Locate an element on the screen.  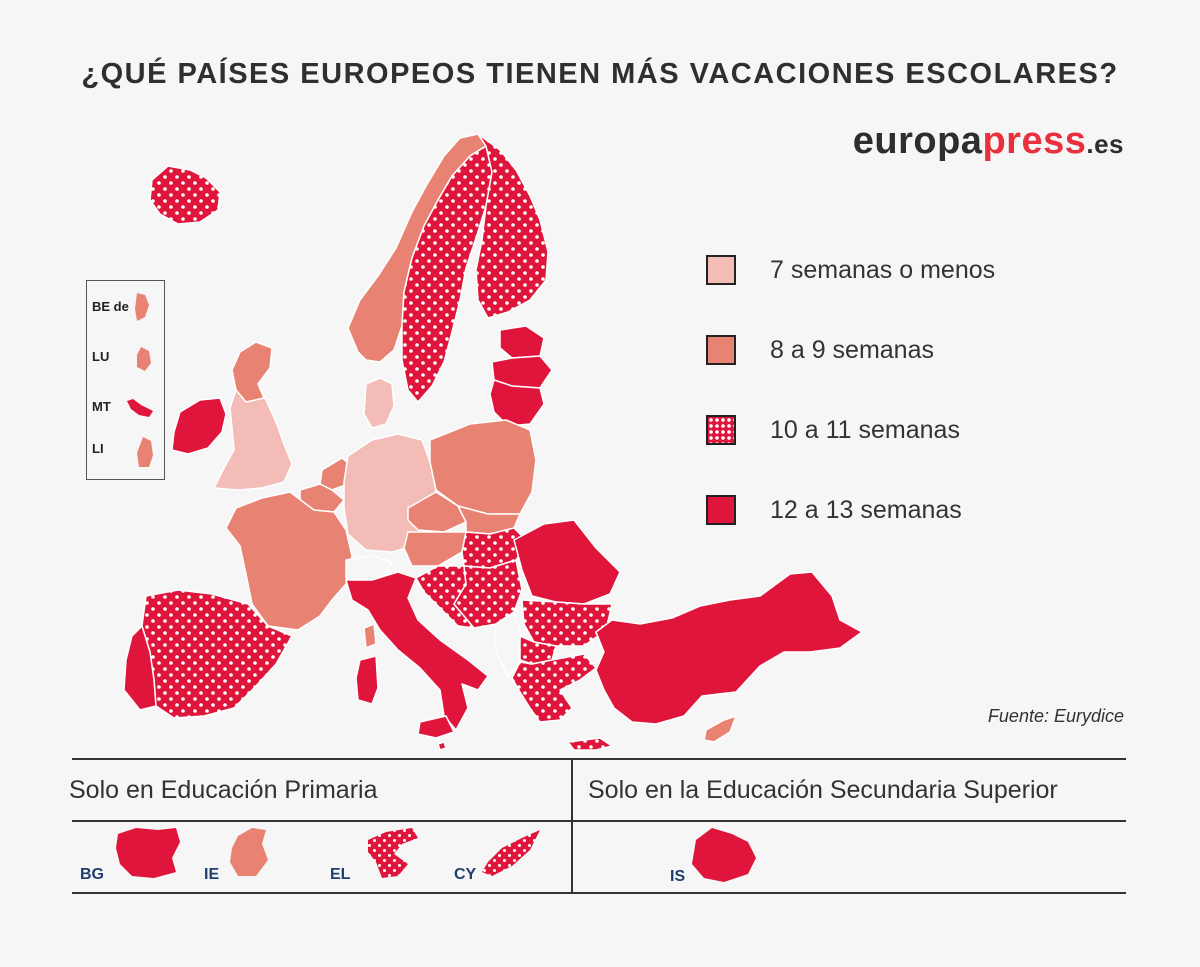
country-sardinia is located at coordinates (367, 680).